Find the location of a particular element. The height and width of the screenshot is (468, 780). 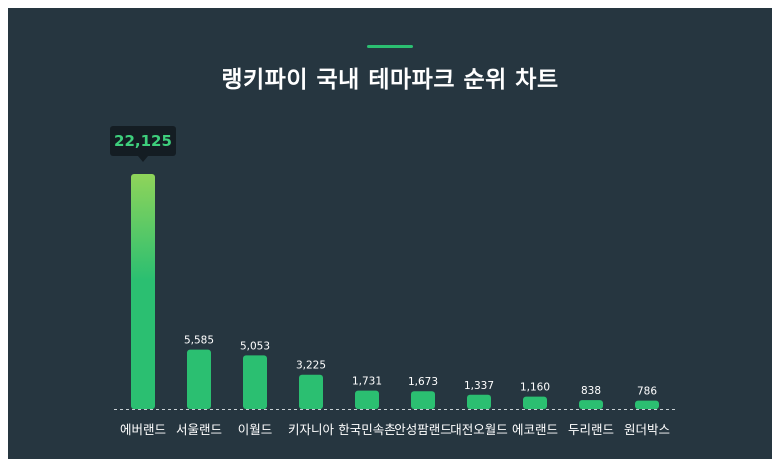

category-label: 서울랜드 is located at coordinates (199, 429).